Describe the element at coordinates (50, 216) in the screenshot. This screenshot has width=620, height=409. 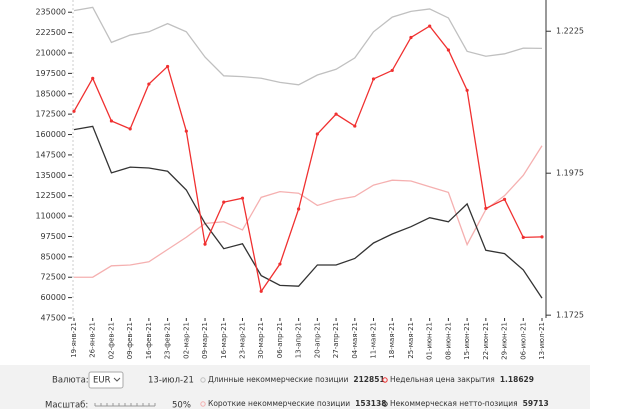
I see `y-tick-label: 110000` at that location.